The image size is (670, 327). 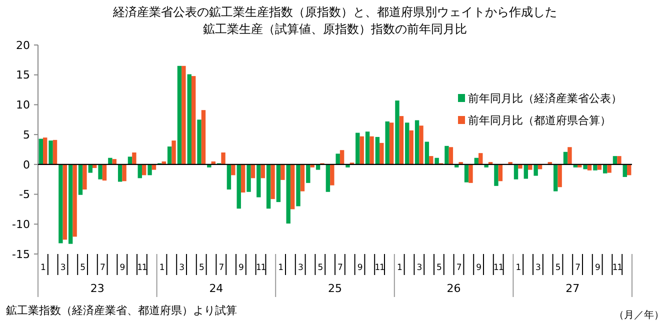 What do you see at coordinates (21, 224) in the screenshot?
I see `y-tick-label: -10` at bounding box center [21, 224].